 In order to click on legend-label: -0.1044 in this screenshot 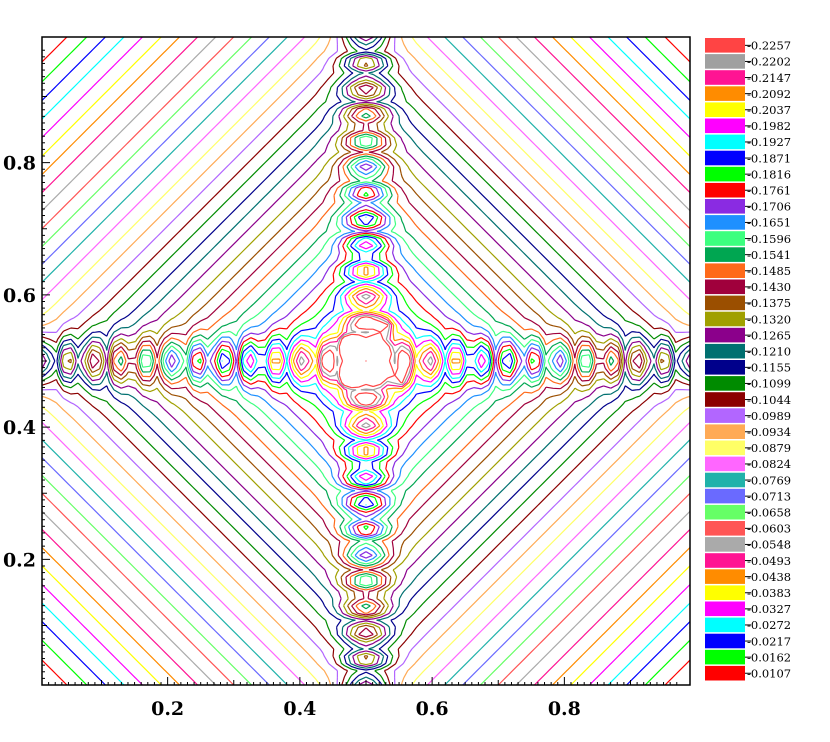, I will do `click(769, 400)`.